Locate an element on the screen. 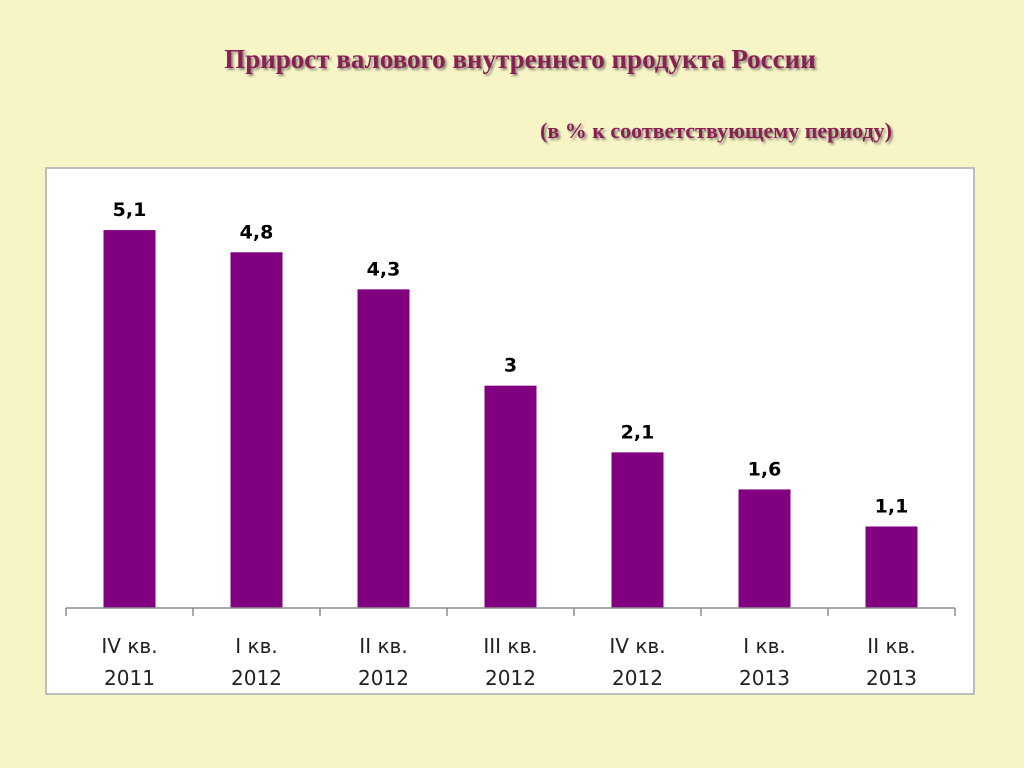  x-tick-label-quarter-3: II кв. is located at coordinates (383, 646).